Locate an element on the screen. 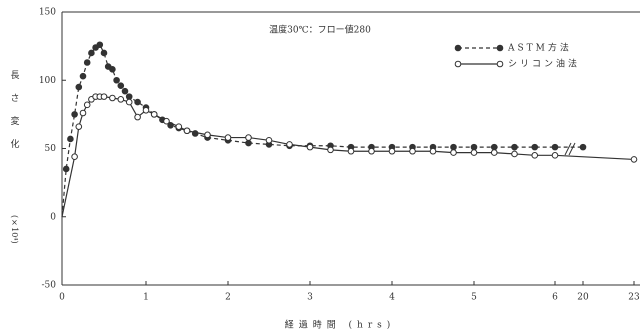 Image resolution: width=643 pixels, height=333 pixels. y-axis-unit: (×10⁴) is located at coordinates (14, 229).